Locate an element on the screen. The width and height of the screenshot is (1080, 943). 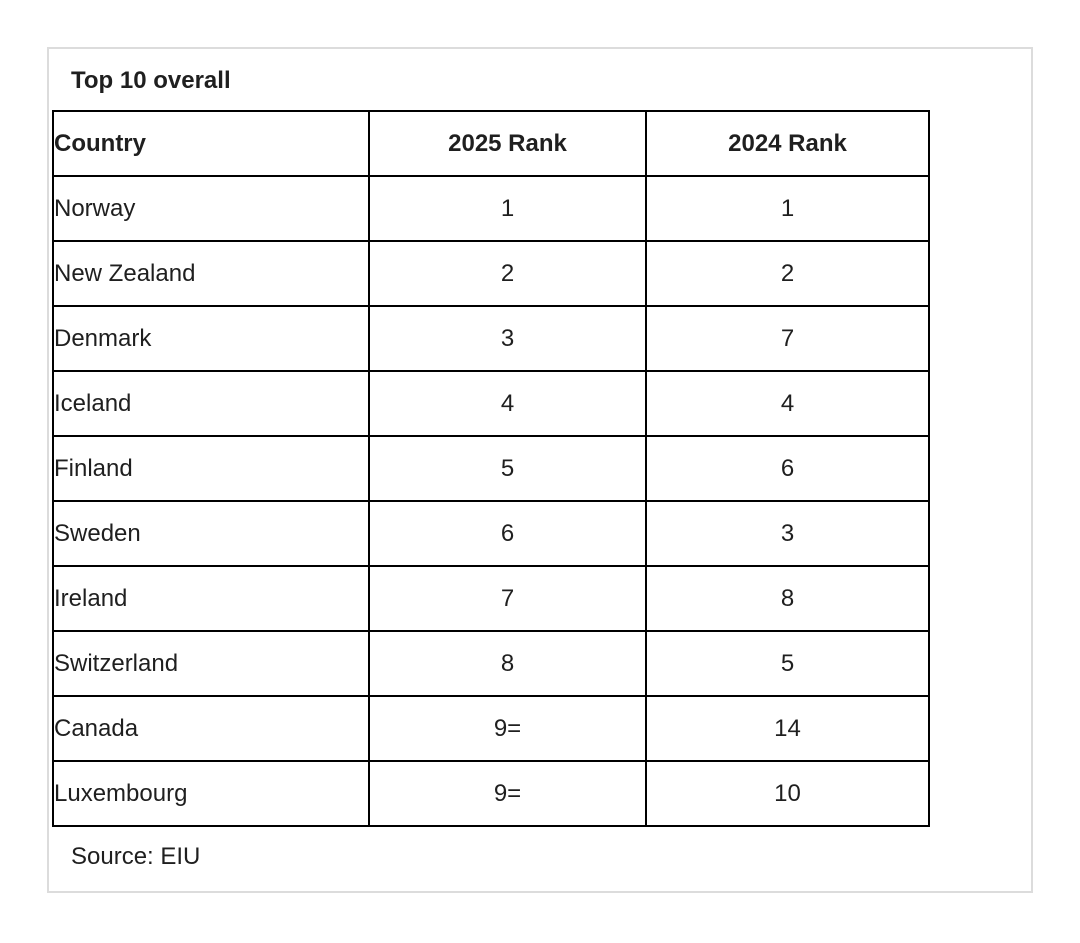
table-row: Norway 1 1 is located at coordinates (491, 208).